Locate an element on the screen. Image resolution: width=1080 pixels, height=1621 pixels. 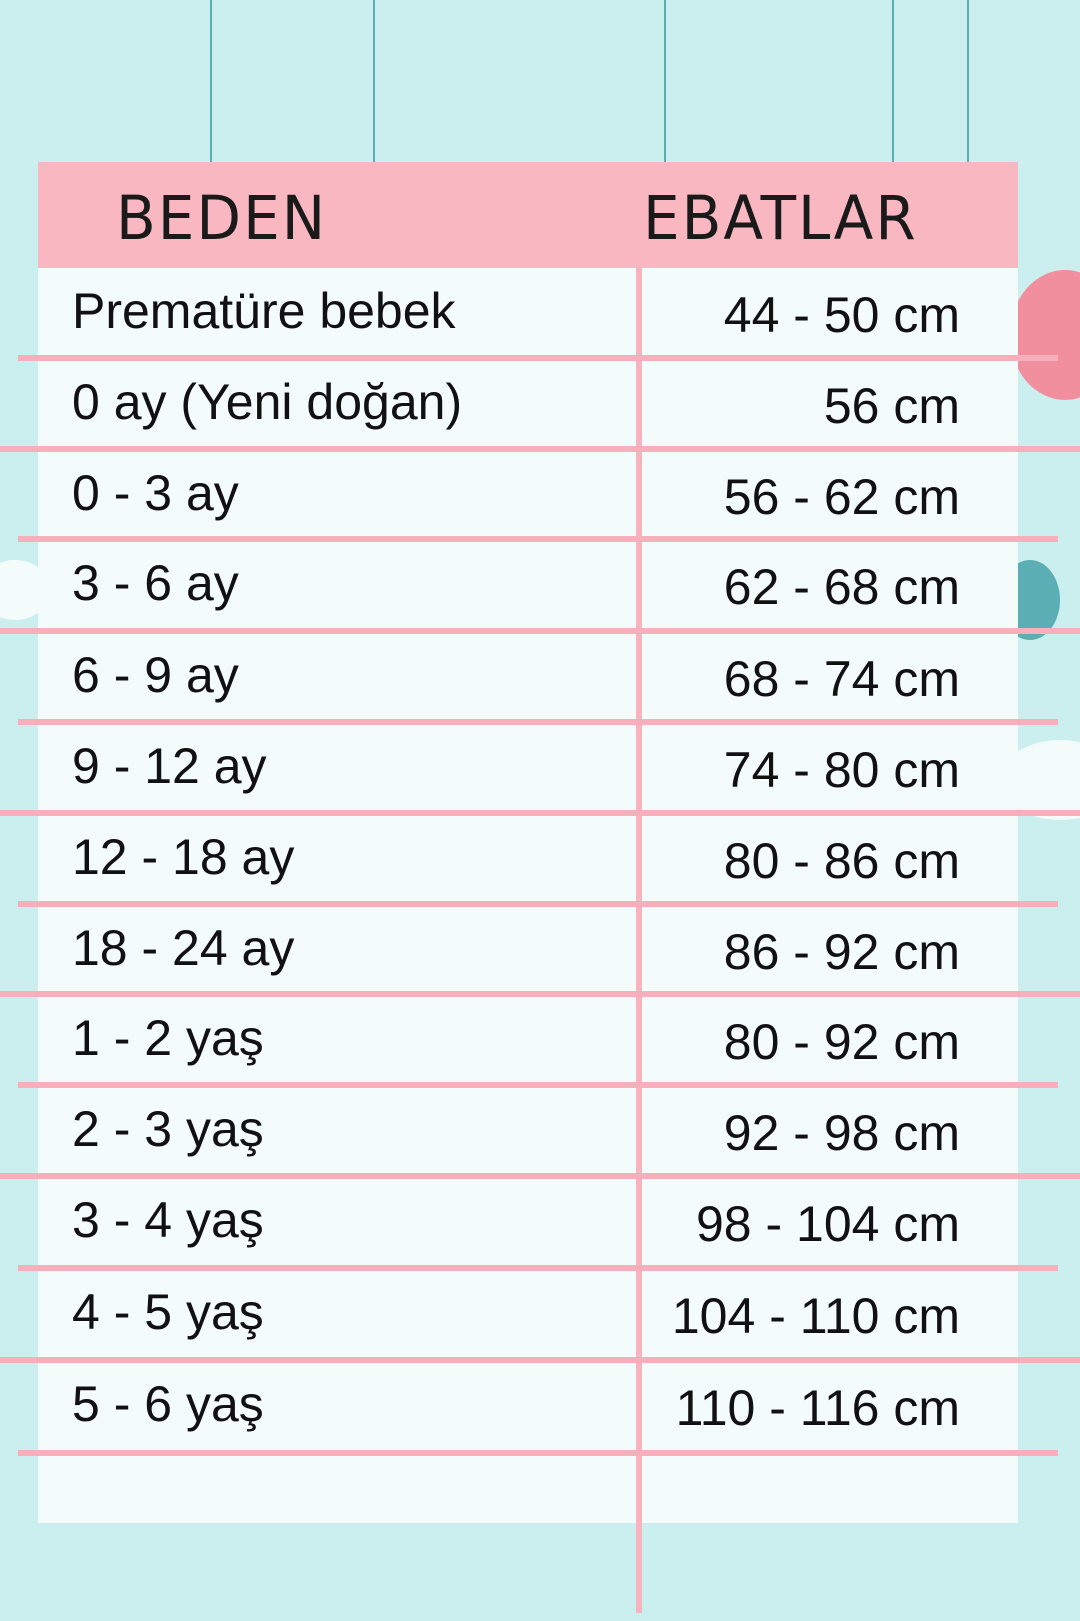
dimension-cell: 56 - 62 cm is located at coordinates (841, 497).